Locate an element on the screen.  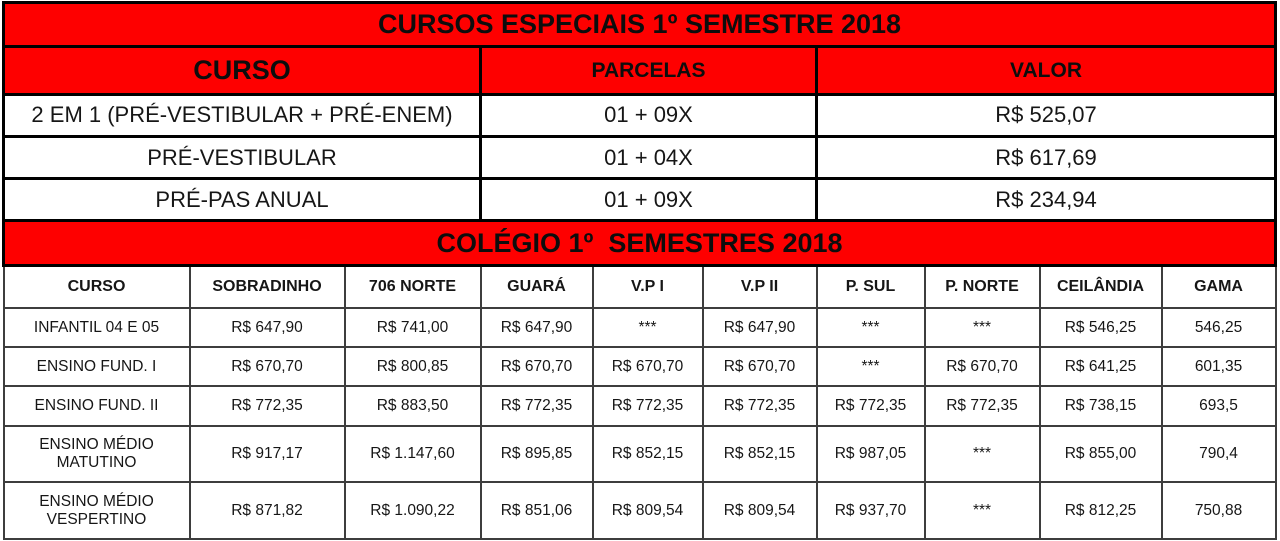
colegio-col-header-sobradinho: SOBRADINHO is located at coordinates (267, 287).